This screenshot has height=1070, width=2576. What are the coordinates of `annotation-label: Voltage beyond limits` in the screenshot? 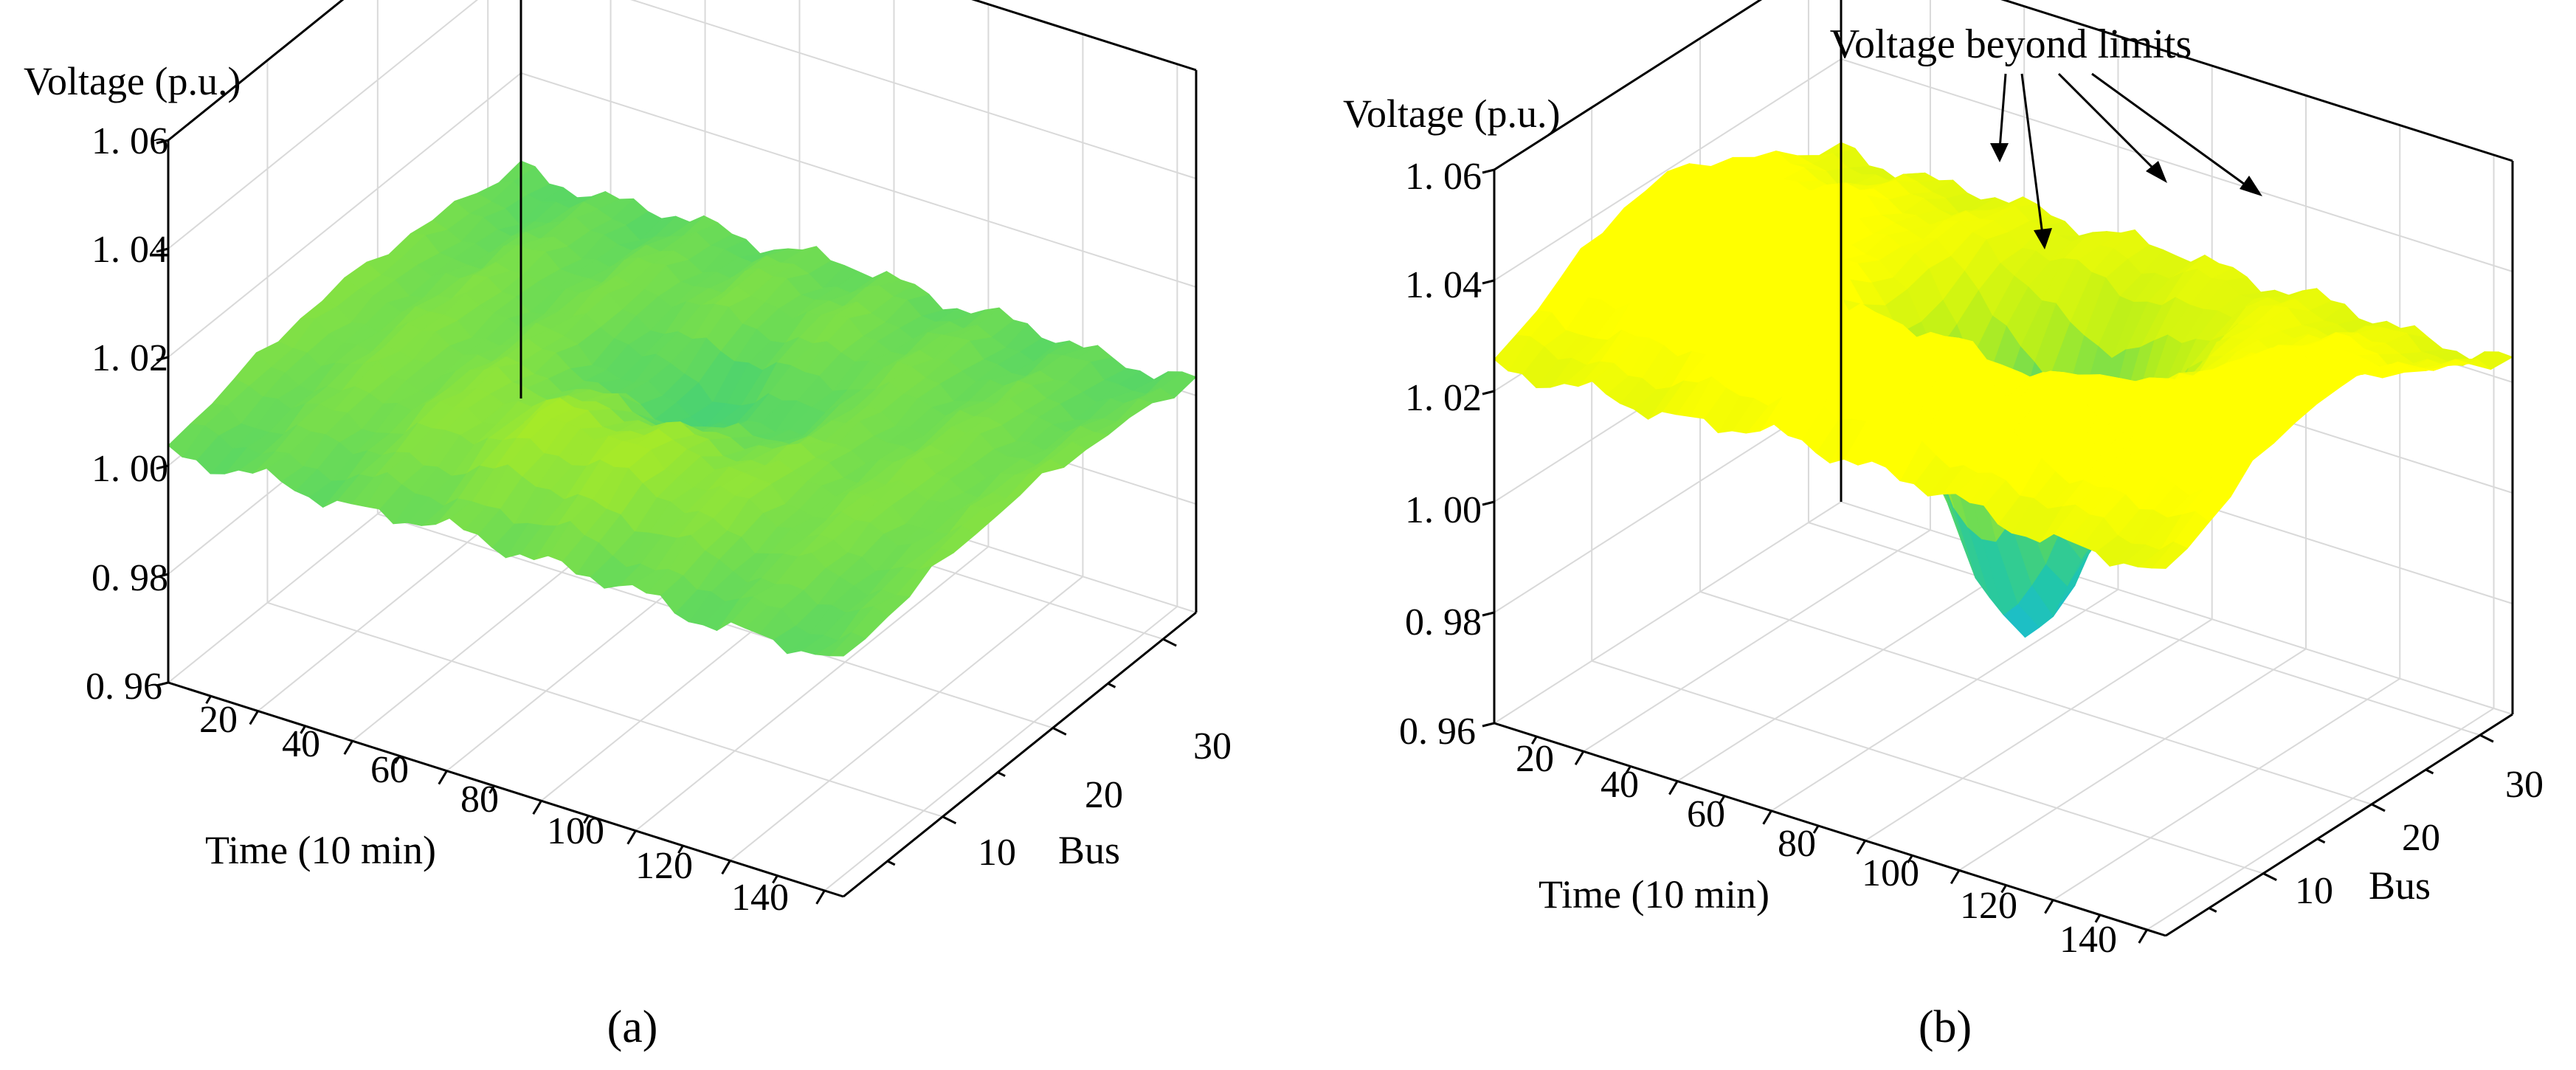 It's located at (2011, 44).